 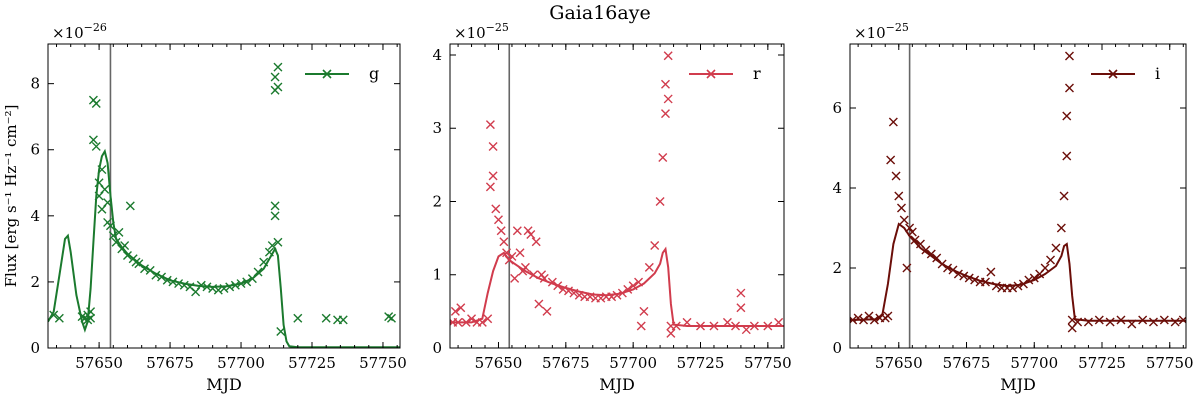 I want to click on y-tick-label: 8, so click(x=35, y=84).